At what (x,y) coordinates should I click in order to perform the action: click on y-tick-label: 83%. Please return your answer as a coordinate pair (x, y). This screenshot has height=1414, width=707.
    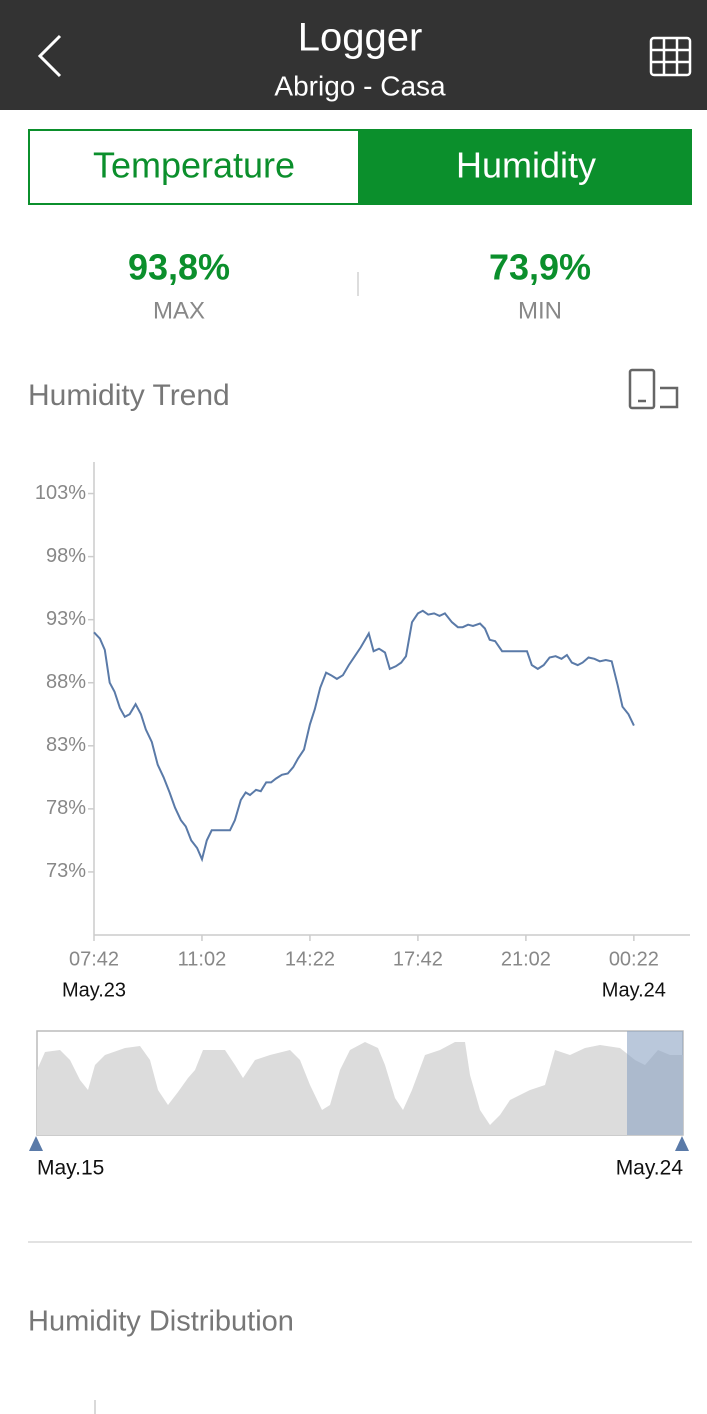
    Looking at the image, I should click on (66, 745).